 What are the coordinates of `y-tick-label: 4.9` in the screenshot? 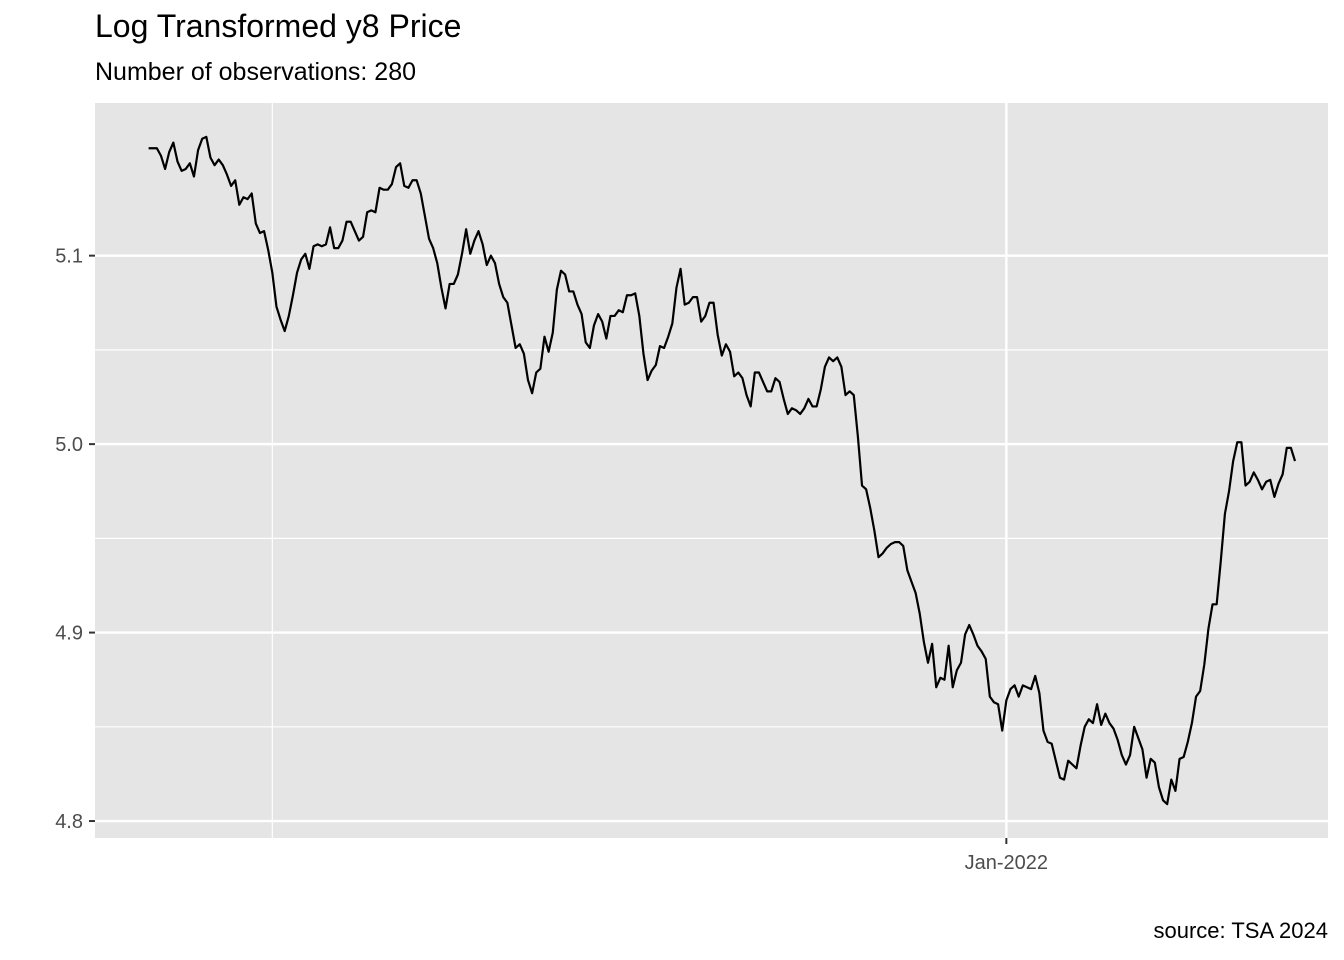 It's located at (69, 634).